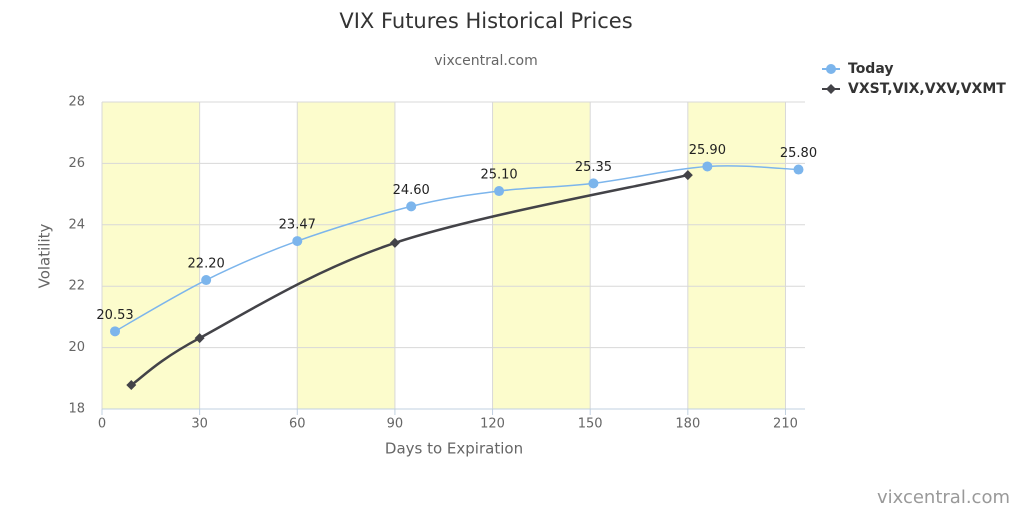  I want to click on x-tick-label: 210, so click(785, 424).